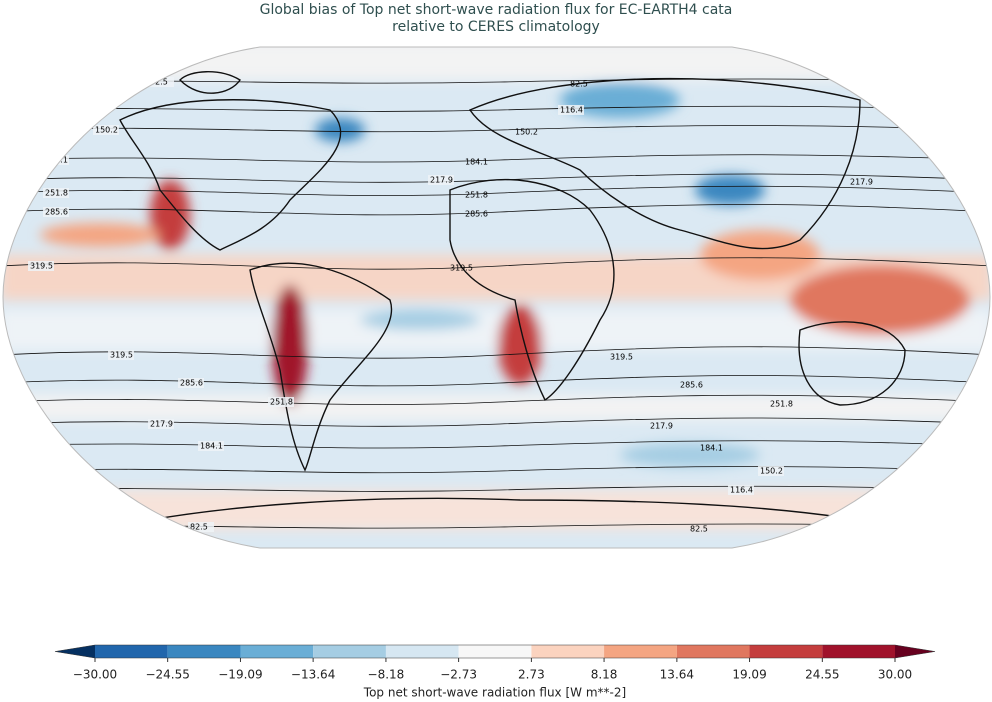  I want to click on colorbar-tick-label: 13.64, so click(677, 675).